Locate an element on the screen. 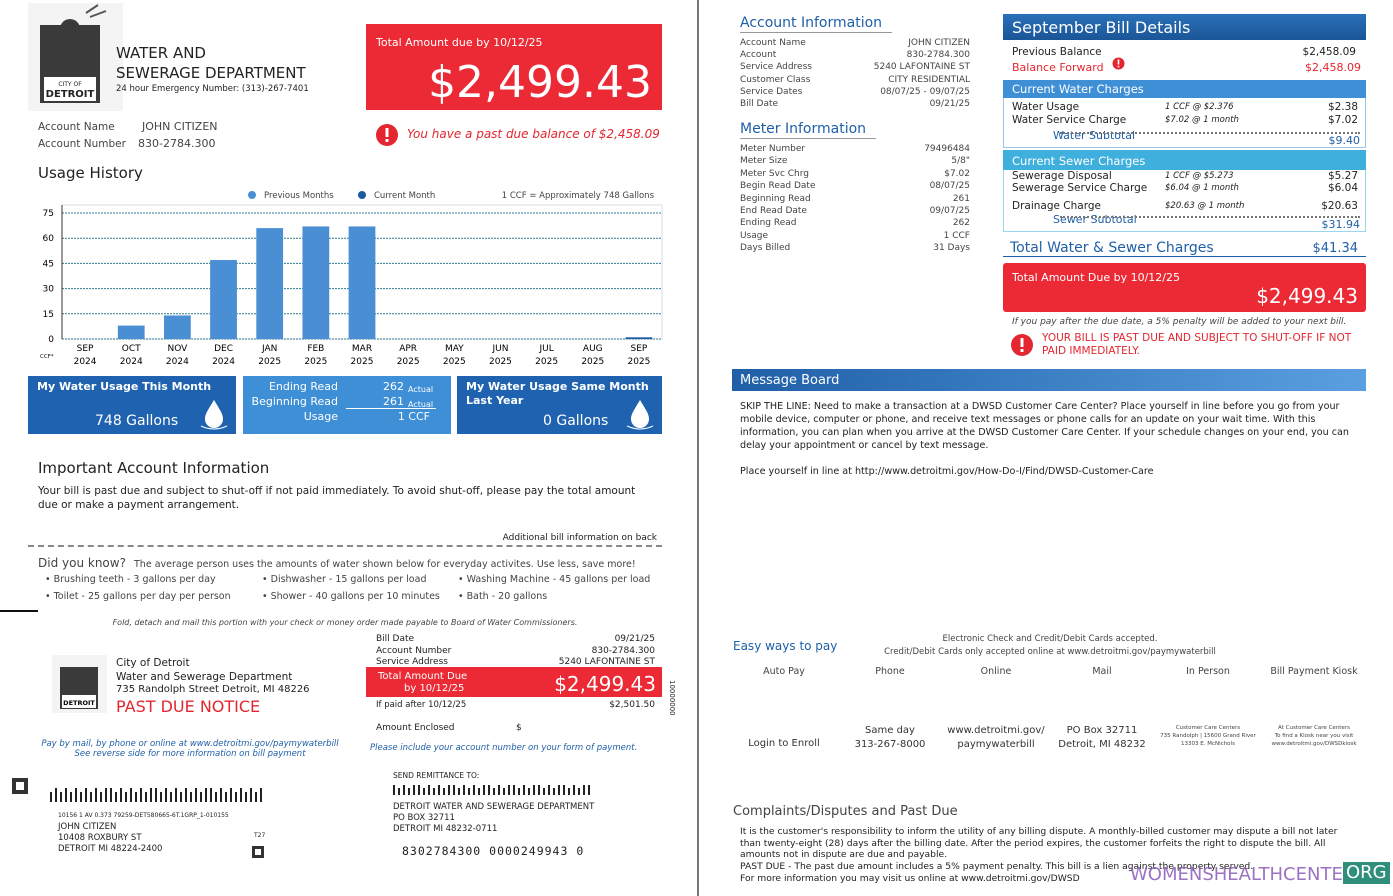 This screenshot has height=896, width=1393. barcode is located at coordinates (491, 790).